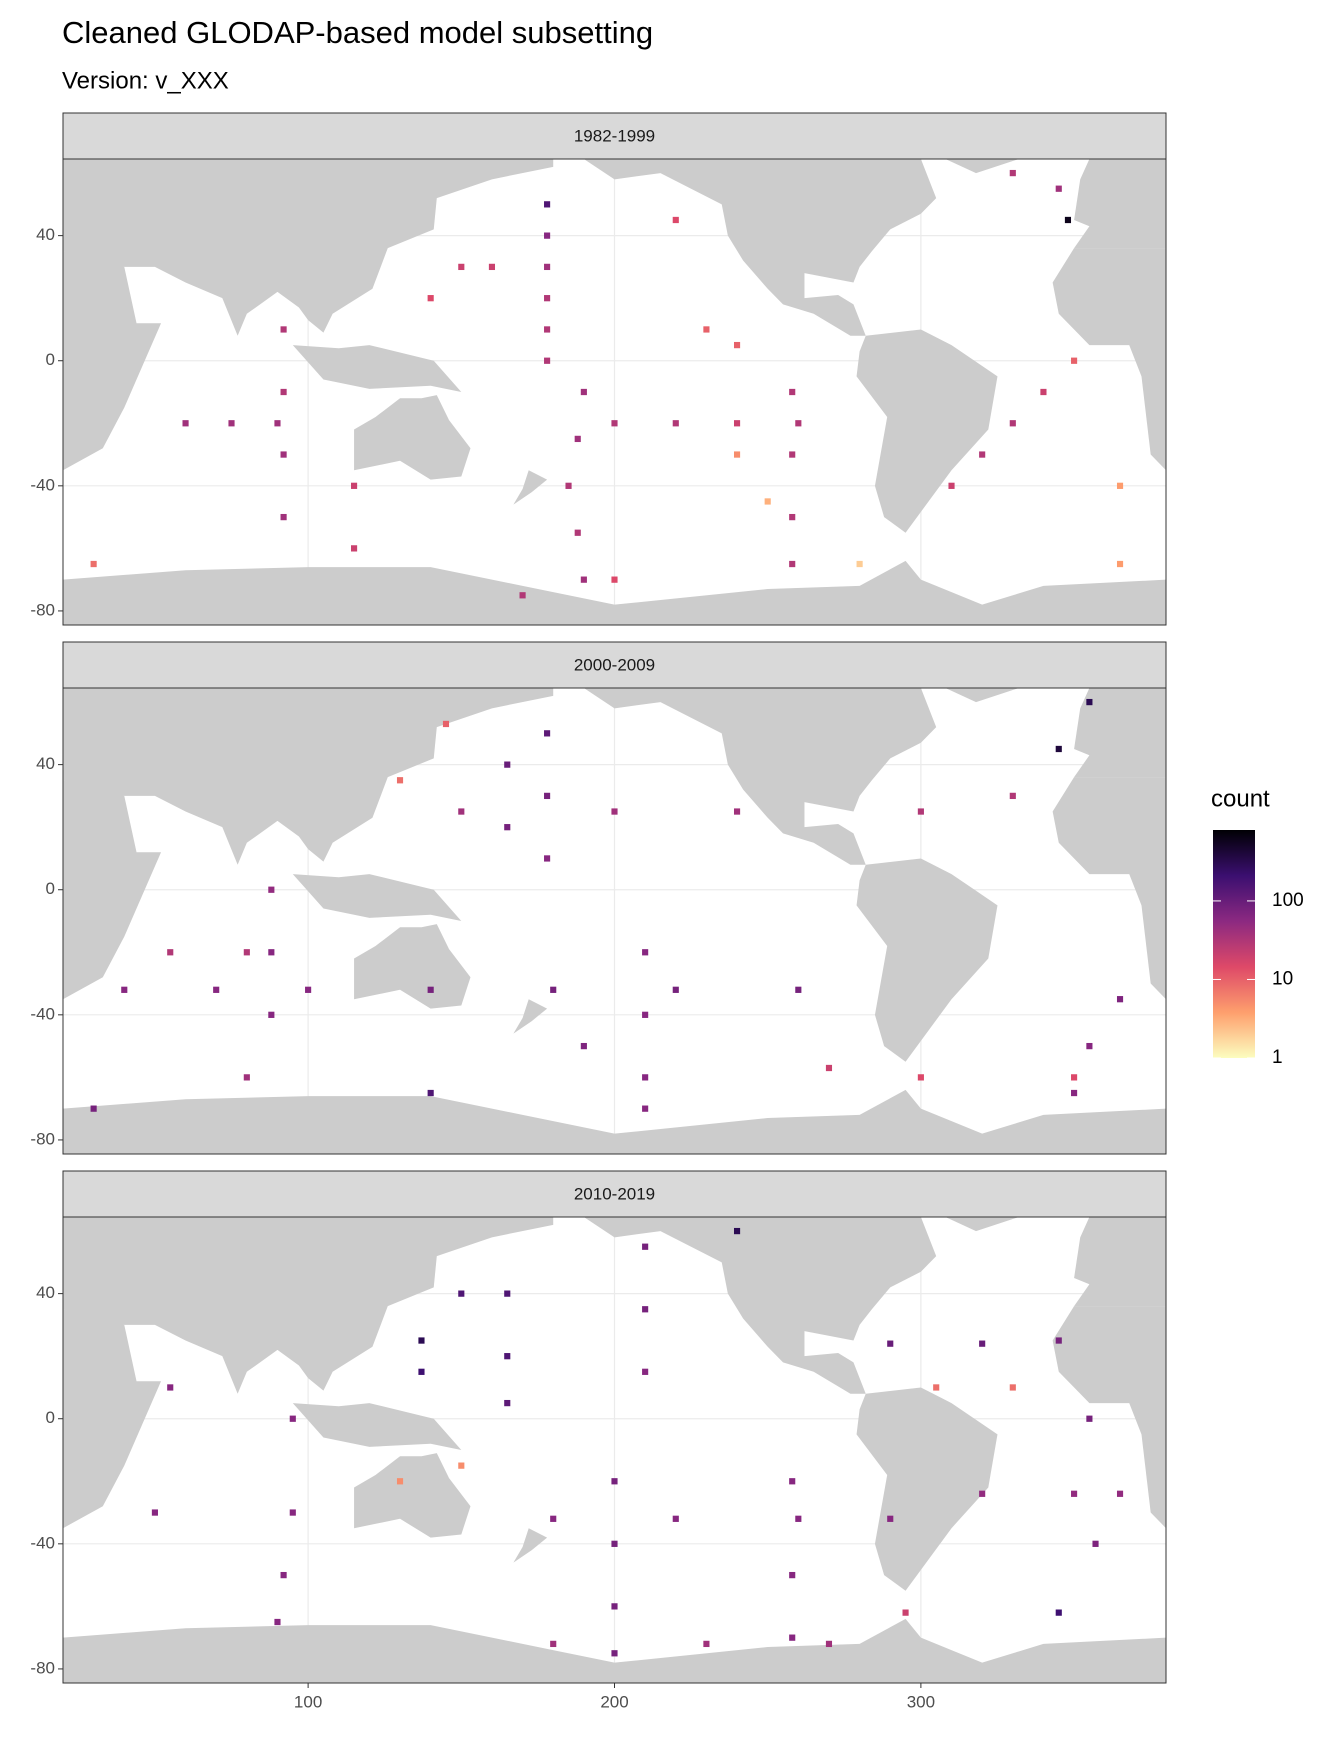 The width and height of the screenshot is (1344, 1747). What do you see at coordinates (1288, 900) in the screenshot?
I see `legend-label: 100` at bounding box center [1288, 900].